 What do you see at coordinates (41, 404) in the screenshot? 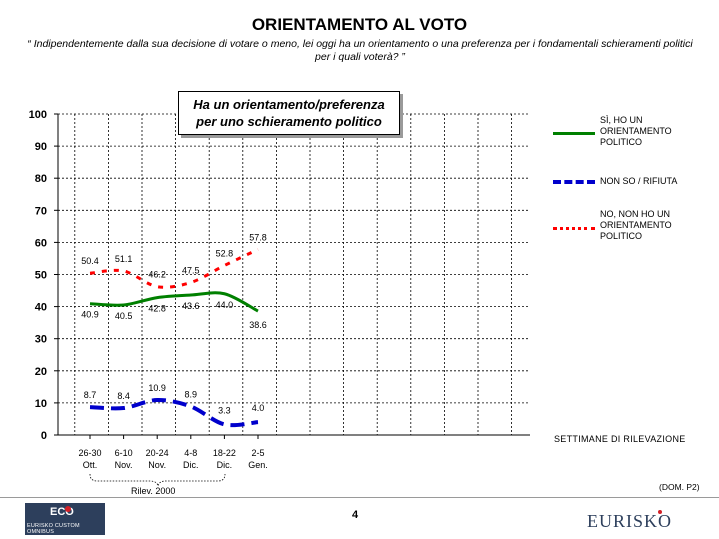
I see `y-tick-label: 10` at bounding box center [41, 404].